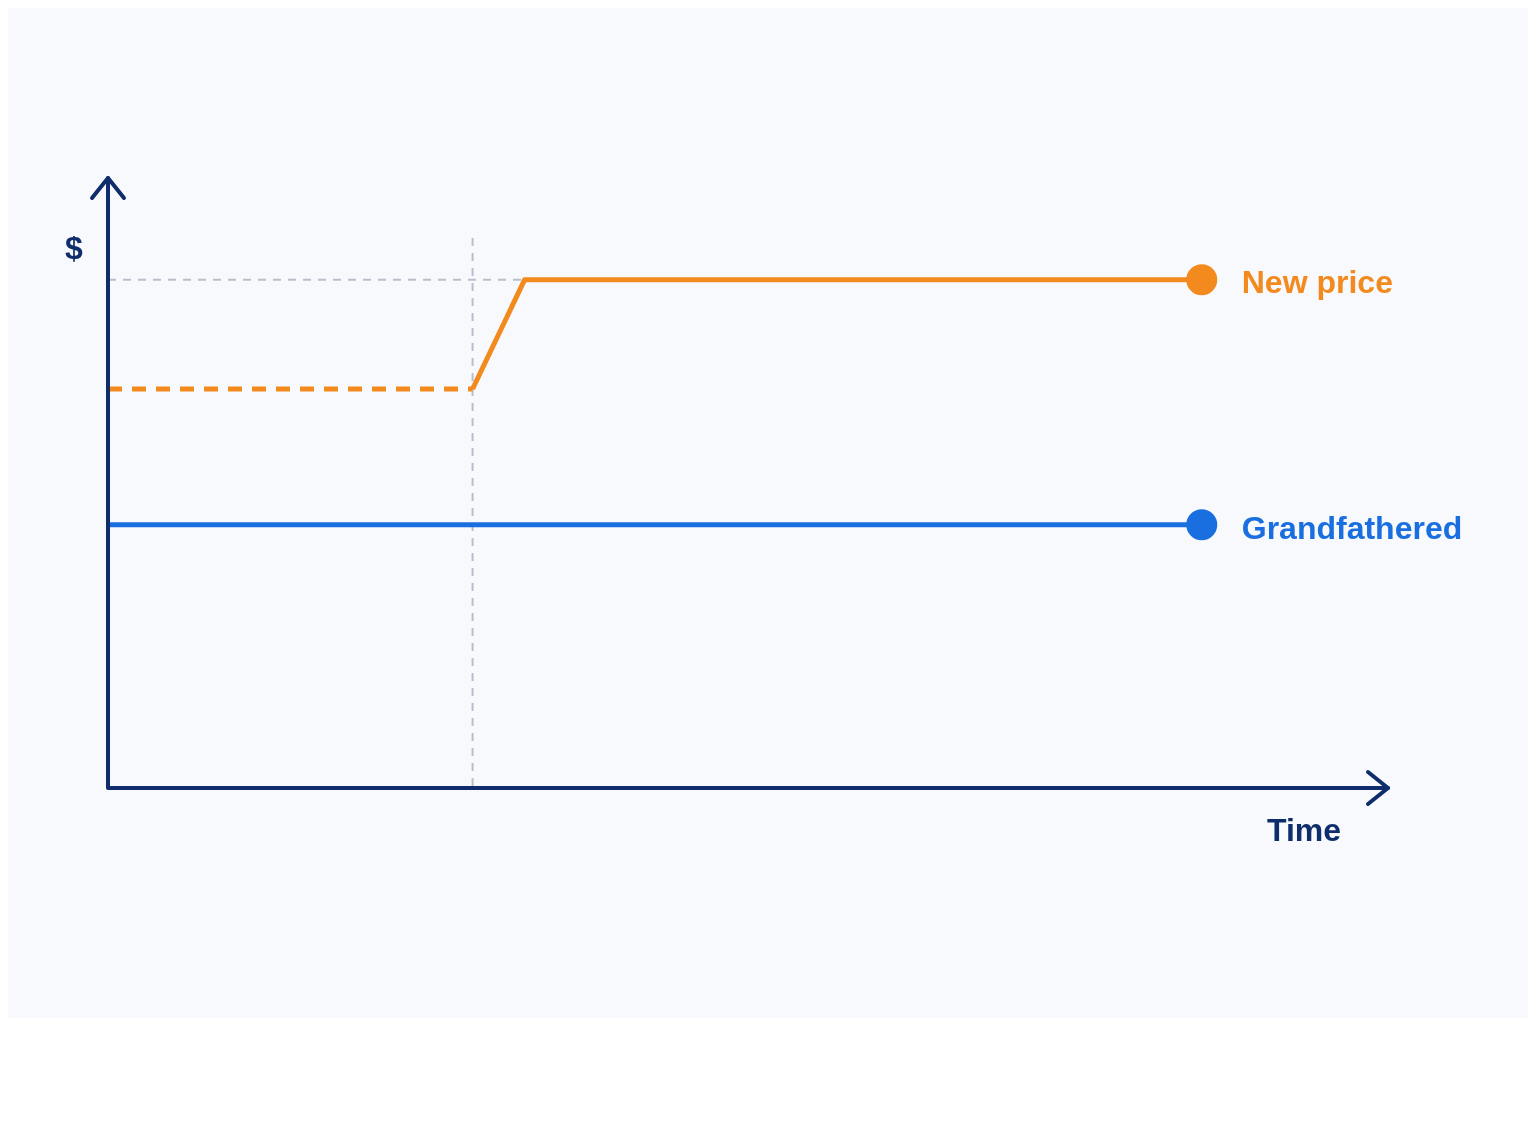  What do you see at coordinates (1352, 527) in the screenshot?
I see `series-label: Grandfathered` at bounding box center [1352, 527].